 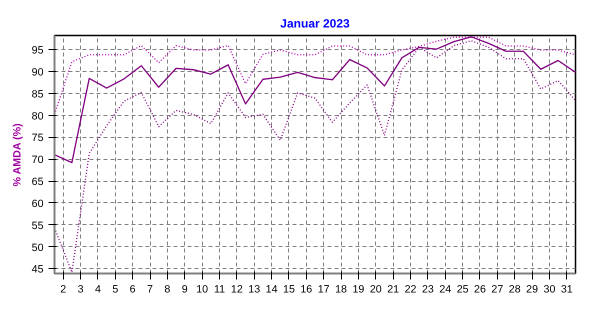 What do you see at coordinates (97, 290) in the screenshot?
I see `x-tick-label: 4` at bounding box center [97, 290].